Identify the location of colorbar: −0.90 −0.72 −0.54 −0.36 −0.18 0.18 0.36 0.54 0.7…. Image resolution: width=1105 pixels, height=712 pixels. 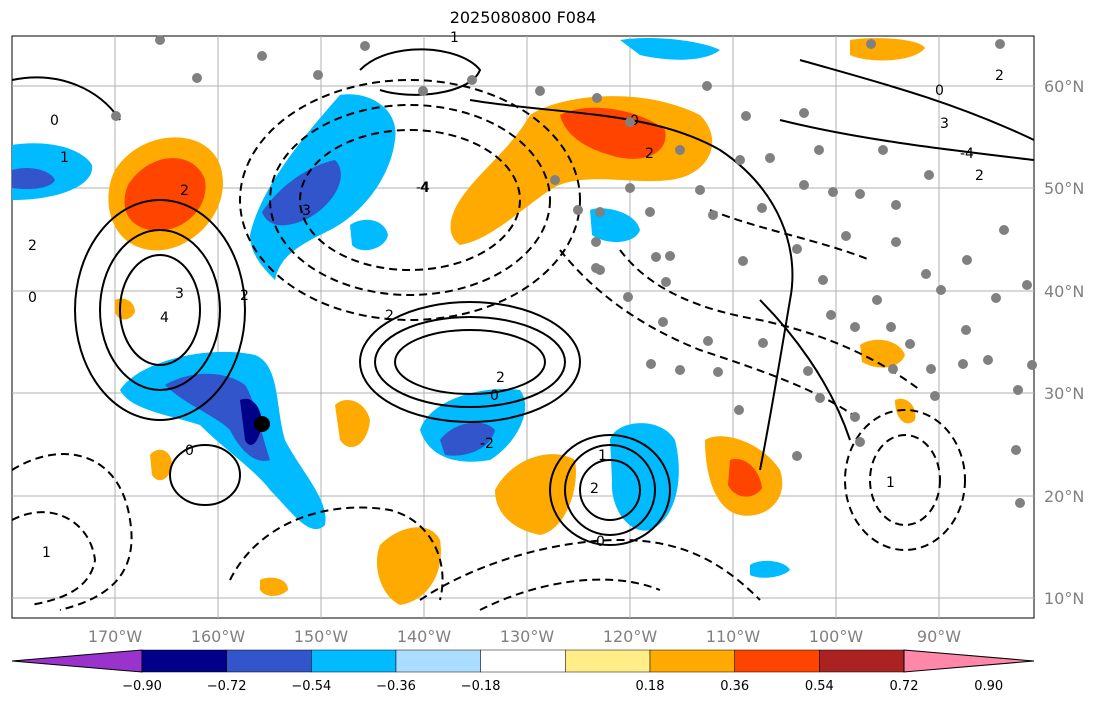
(523, 671).